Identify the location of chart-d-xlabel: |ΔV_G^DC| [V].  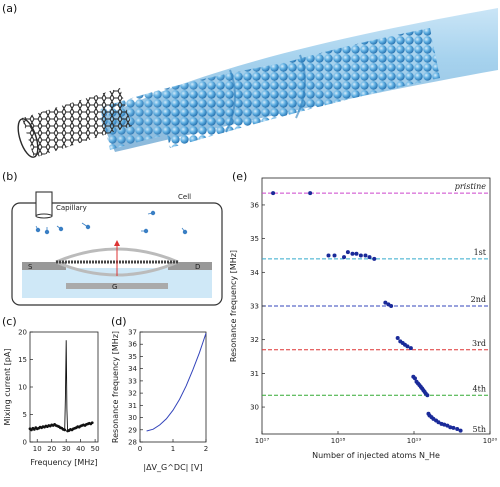
(172, 467).